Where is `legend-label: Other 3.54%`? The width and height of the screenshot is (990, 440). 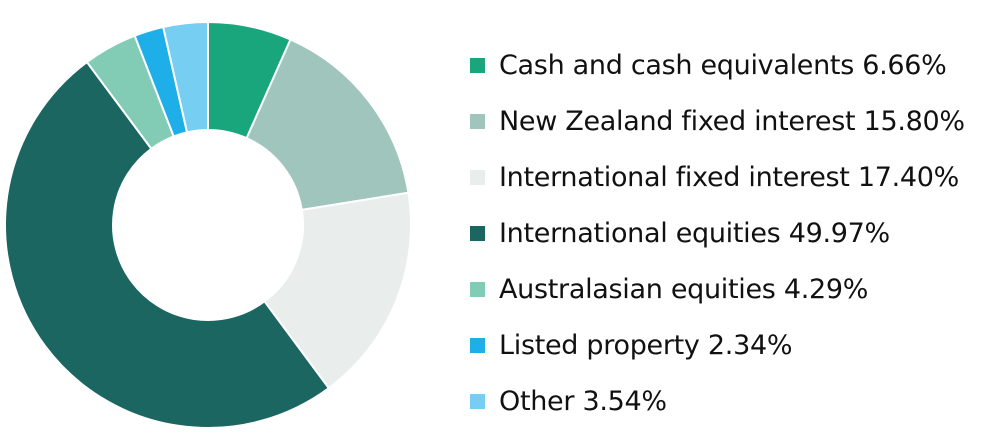
legend-label: Other 3.54% is located at coordinates (583, 401).